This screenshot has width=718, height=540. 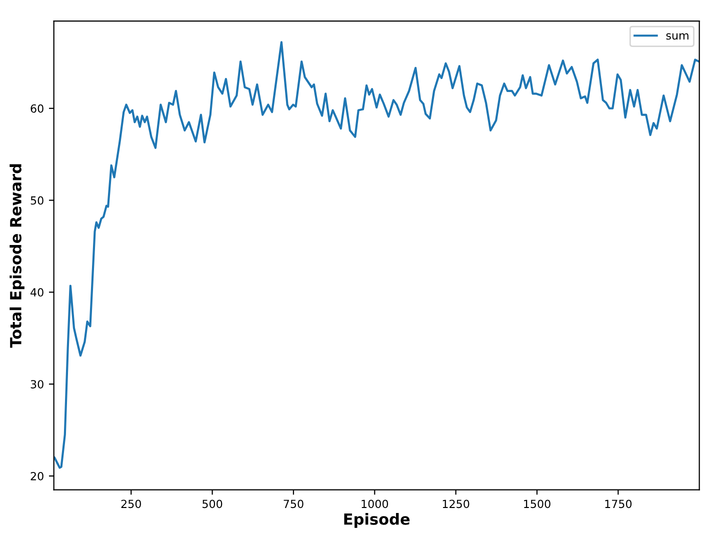 What do you see at coordinates (294, 504) in the screenshot?
I see `x-tick-label: 750` at bounding box center [294, 504].